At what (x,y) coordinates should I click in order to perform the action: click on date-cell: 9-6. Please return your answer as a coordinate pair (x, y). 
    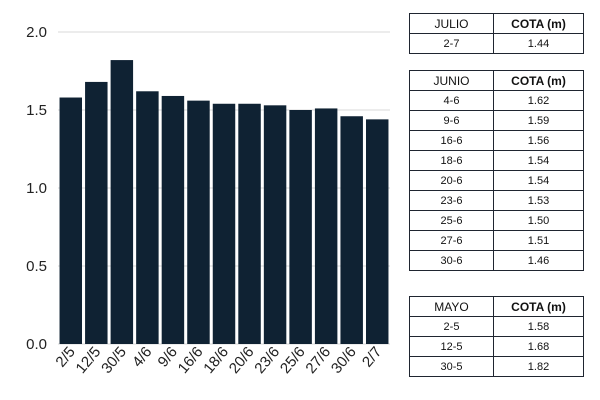
    Looking at the image, I should click on (451, 120).